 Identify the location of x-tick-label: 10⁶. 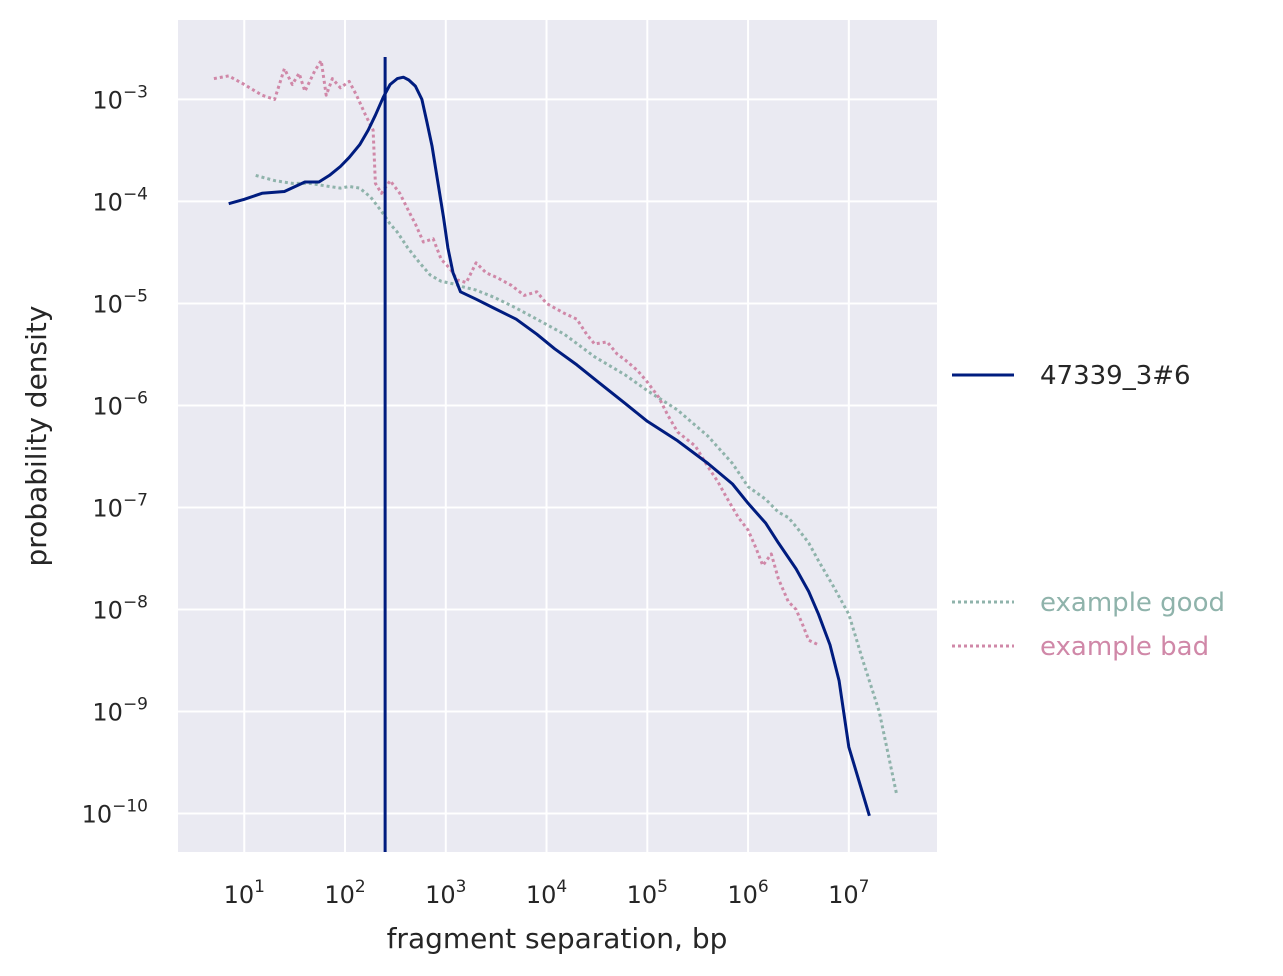
(747, 893).